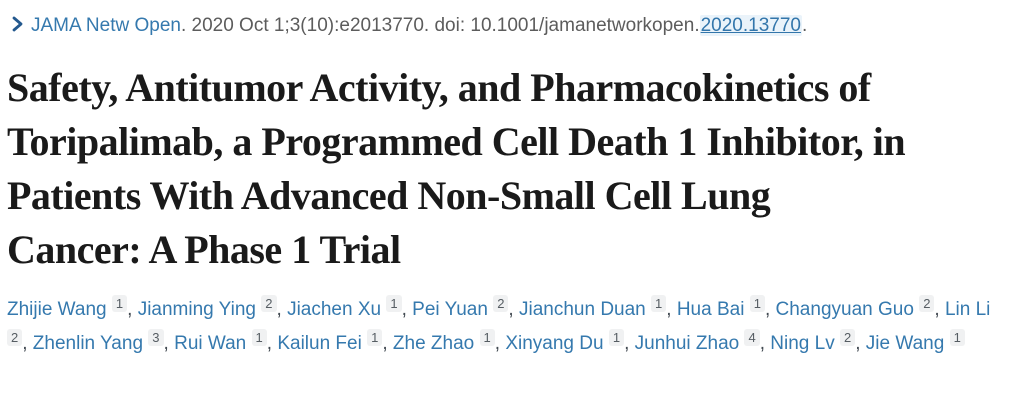 This screenshot has height=402, width=1012. What do you see at coordinates (204, 249) in the screenshot?
I see `article-title-line: Cancer: A Phase 1 Trial` at bounding box center [204, 249].